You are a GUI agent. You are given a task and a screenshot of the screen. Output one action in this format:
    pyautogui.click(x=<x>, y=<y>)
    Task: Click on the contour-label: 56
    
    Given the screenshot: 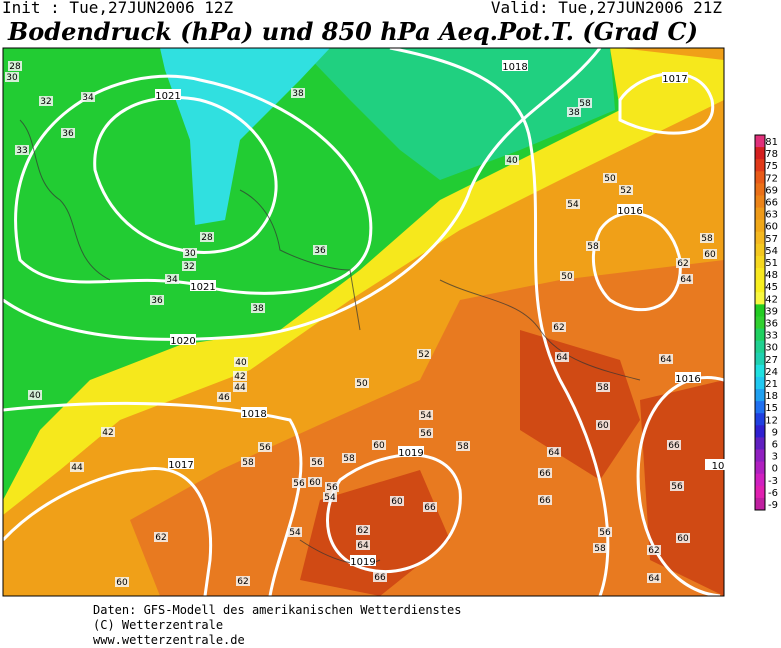 What is the action you would take?
    pyautogui.click(x=317, y=463)
    